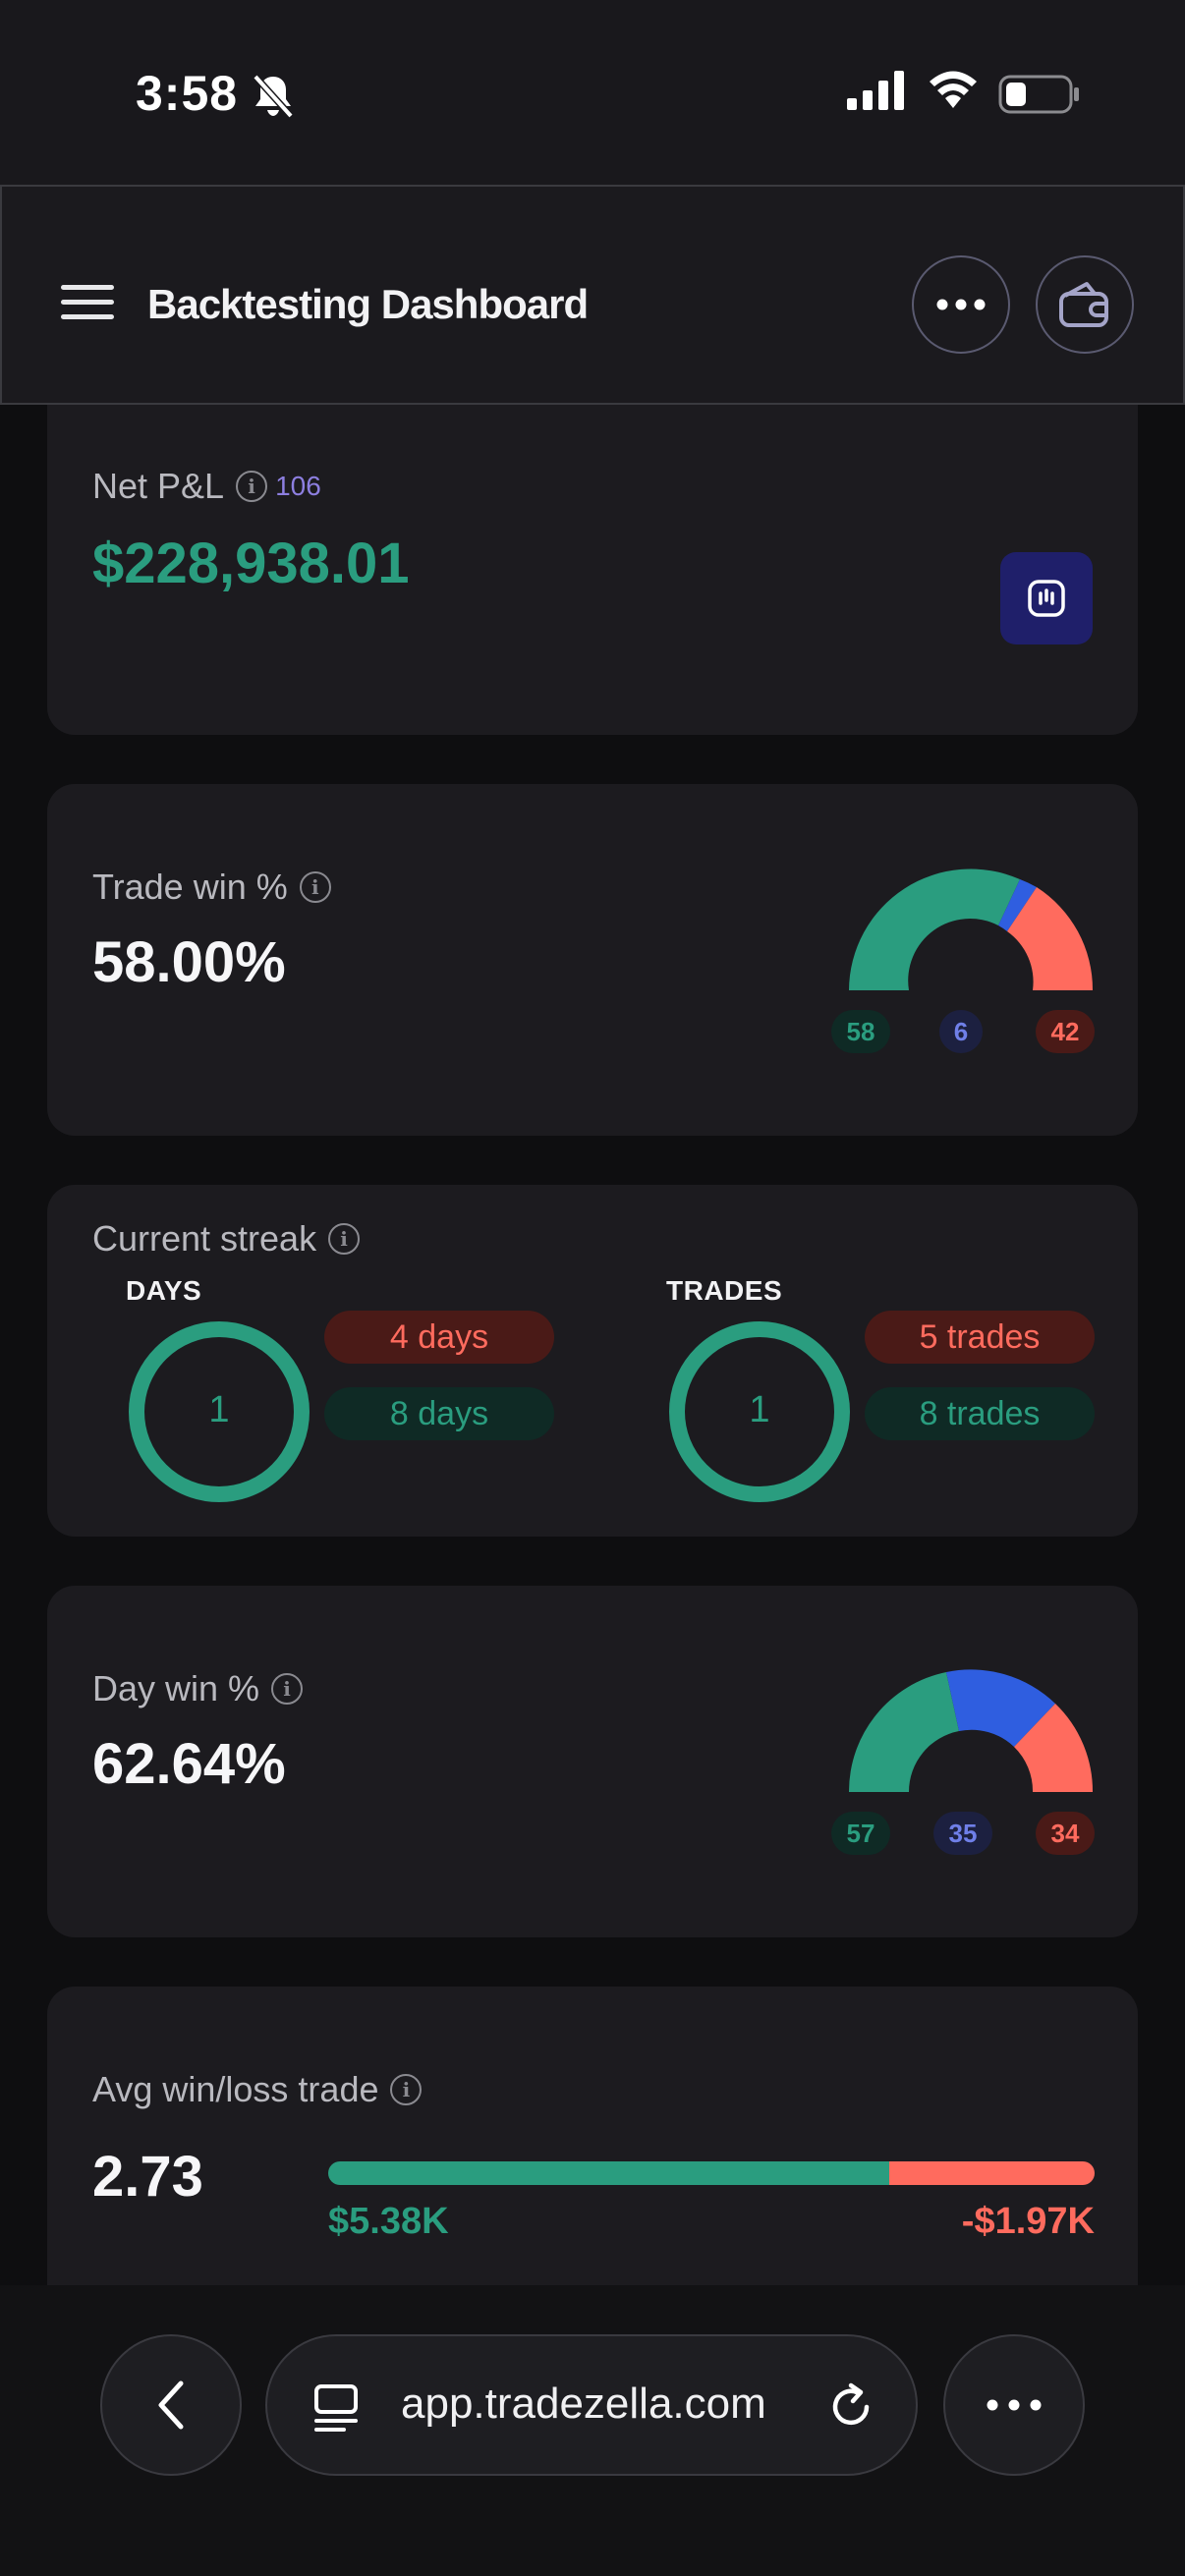 The image size is (1185, 2576). Describe the element at coordinates (298, 486) in the screenshot. I see `trade-count-badge: 106` at that location.